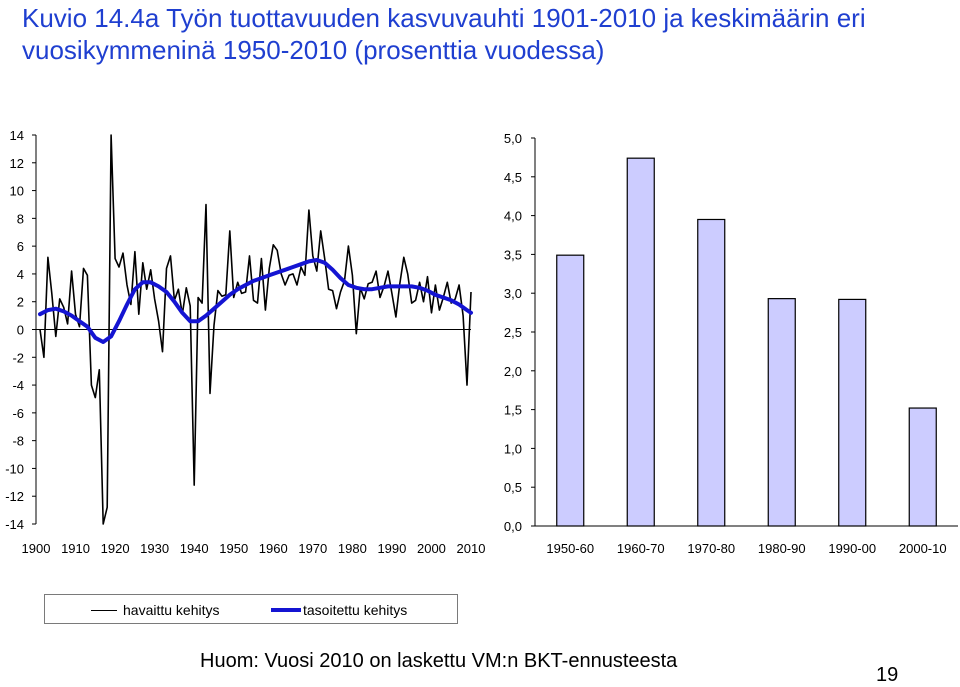 The height and width of the screenshot is (687, 960). Describe the element at coordinates (115, 548) in the screenshot. I see `x-tick-label: 1920` at that location.